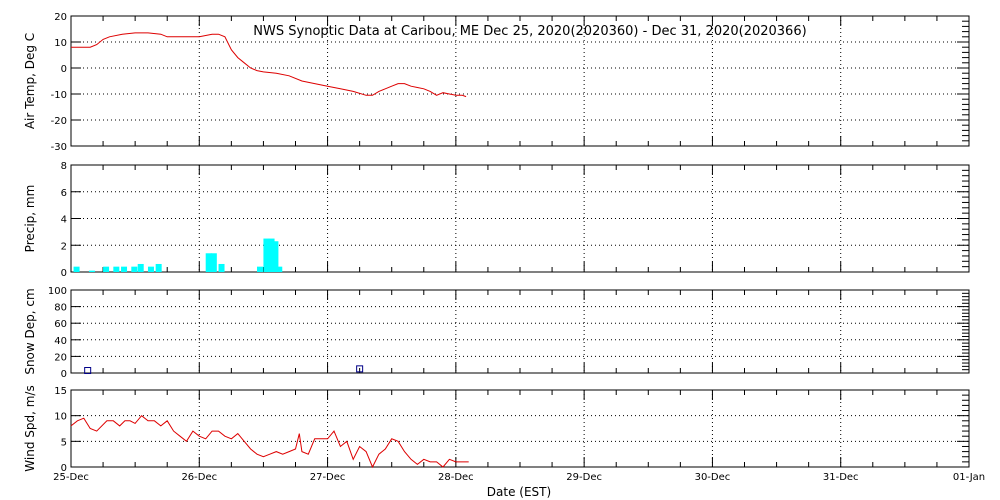 This screenshot has width=1000, height=500. What do you see at coordinates (59, 121) in the screenshot?
I see `y-tick-label: -20` at bounding box center [59, 121].